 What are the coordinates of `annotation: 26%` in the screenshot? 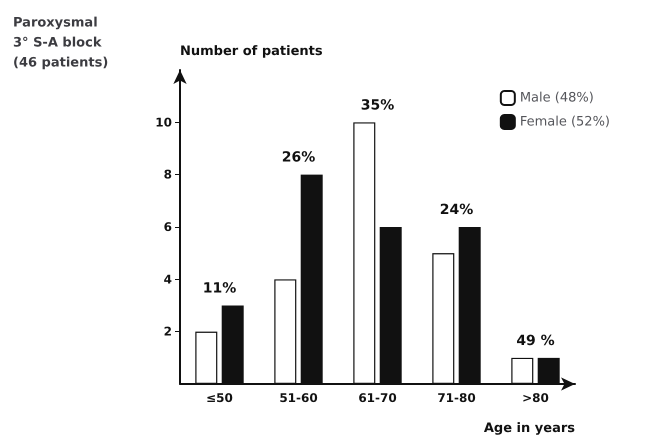 It's located at (299, 158).